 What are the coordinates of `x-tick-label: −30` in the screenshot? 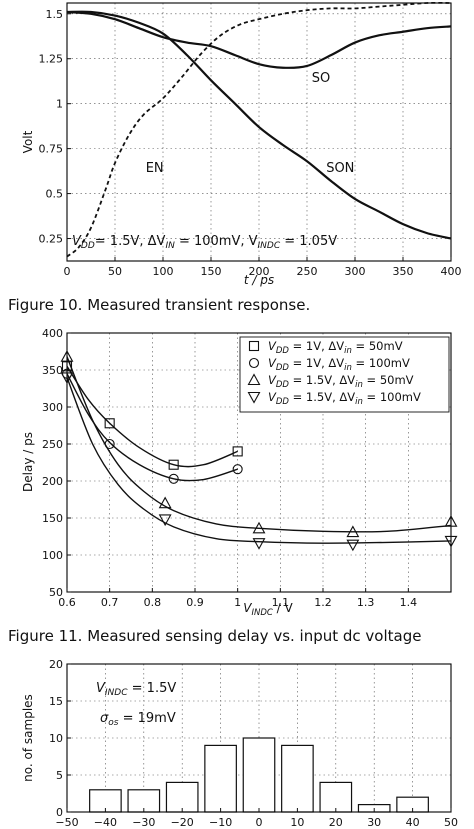 It's located at (143, 822).